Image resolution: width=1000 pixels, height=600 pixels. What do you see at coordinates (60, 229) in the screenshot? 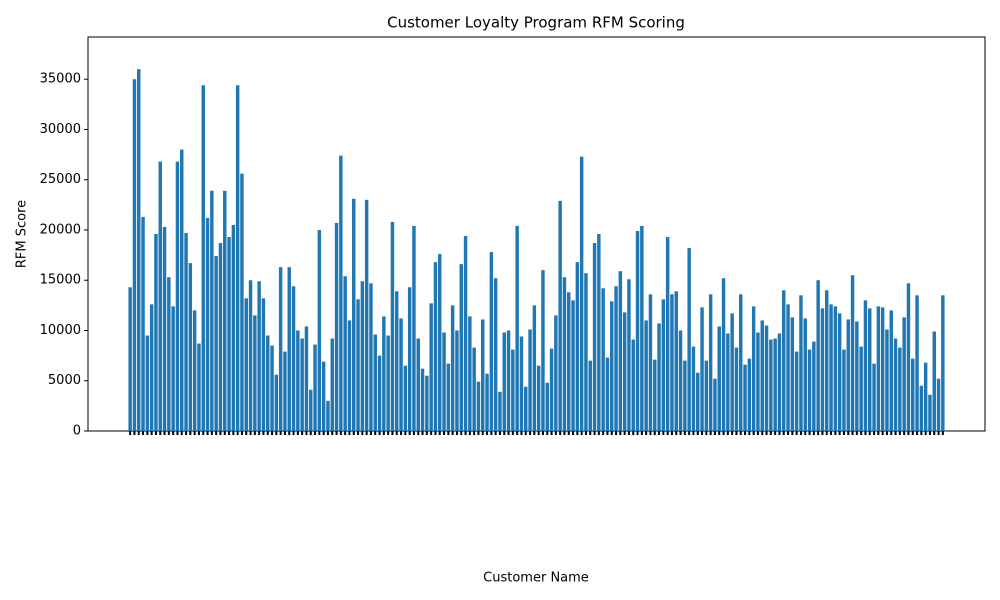
I see `y-tick-label: 20000` at bounding box center [60, 229].